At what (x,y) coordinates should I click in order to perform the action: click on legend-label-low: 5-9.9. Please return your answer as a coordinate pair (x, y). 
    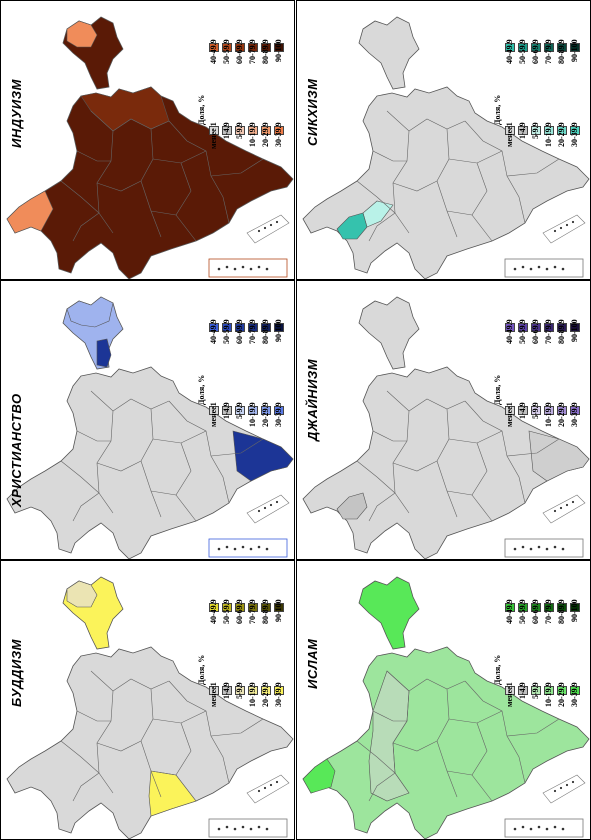
    Looking at the image, I should click on (239, 690).